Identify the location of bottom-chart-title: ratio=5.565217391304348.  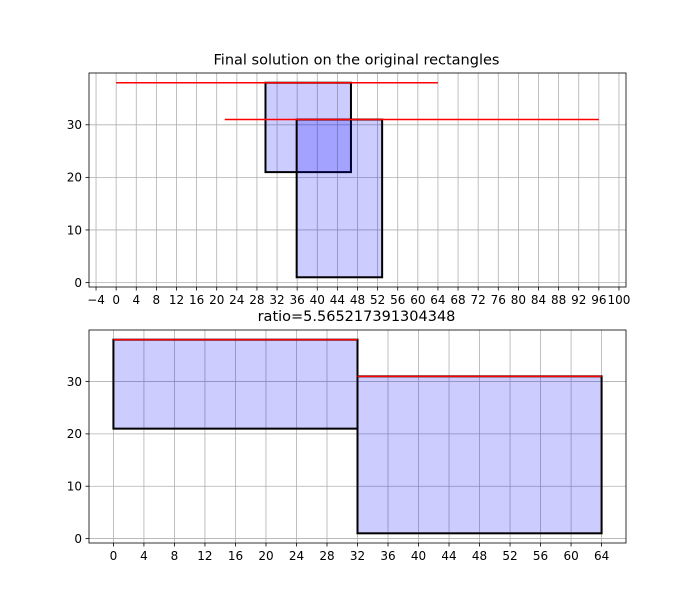
(357, 317).